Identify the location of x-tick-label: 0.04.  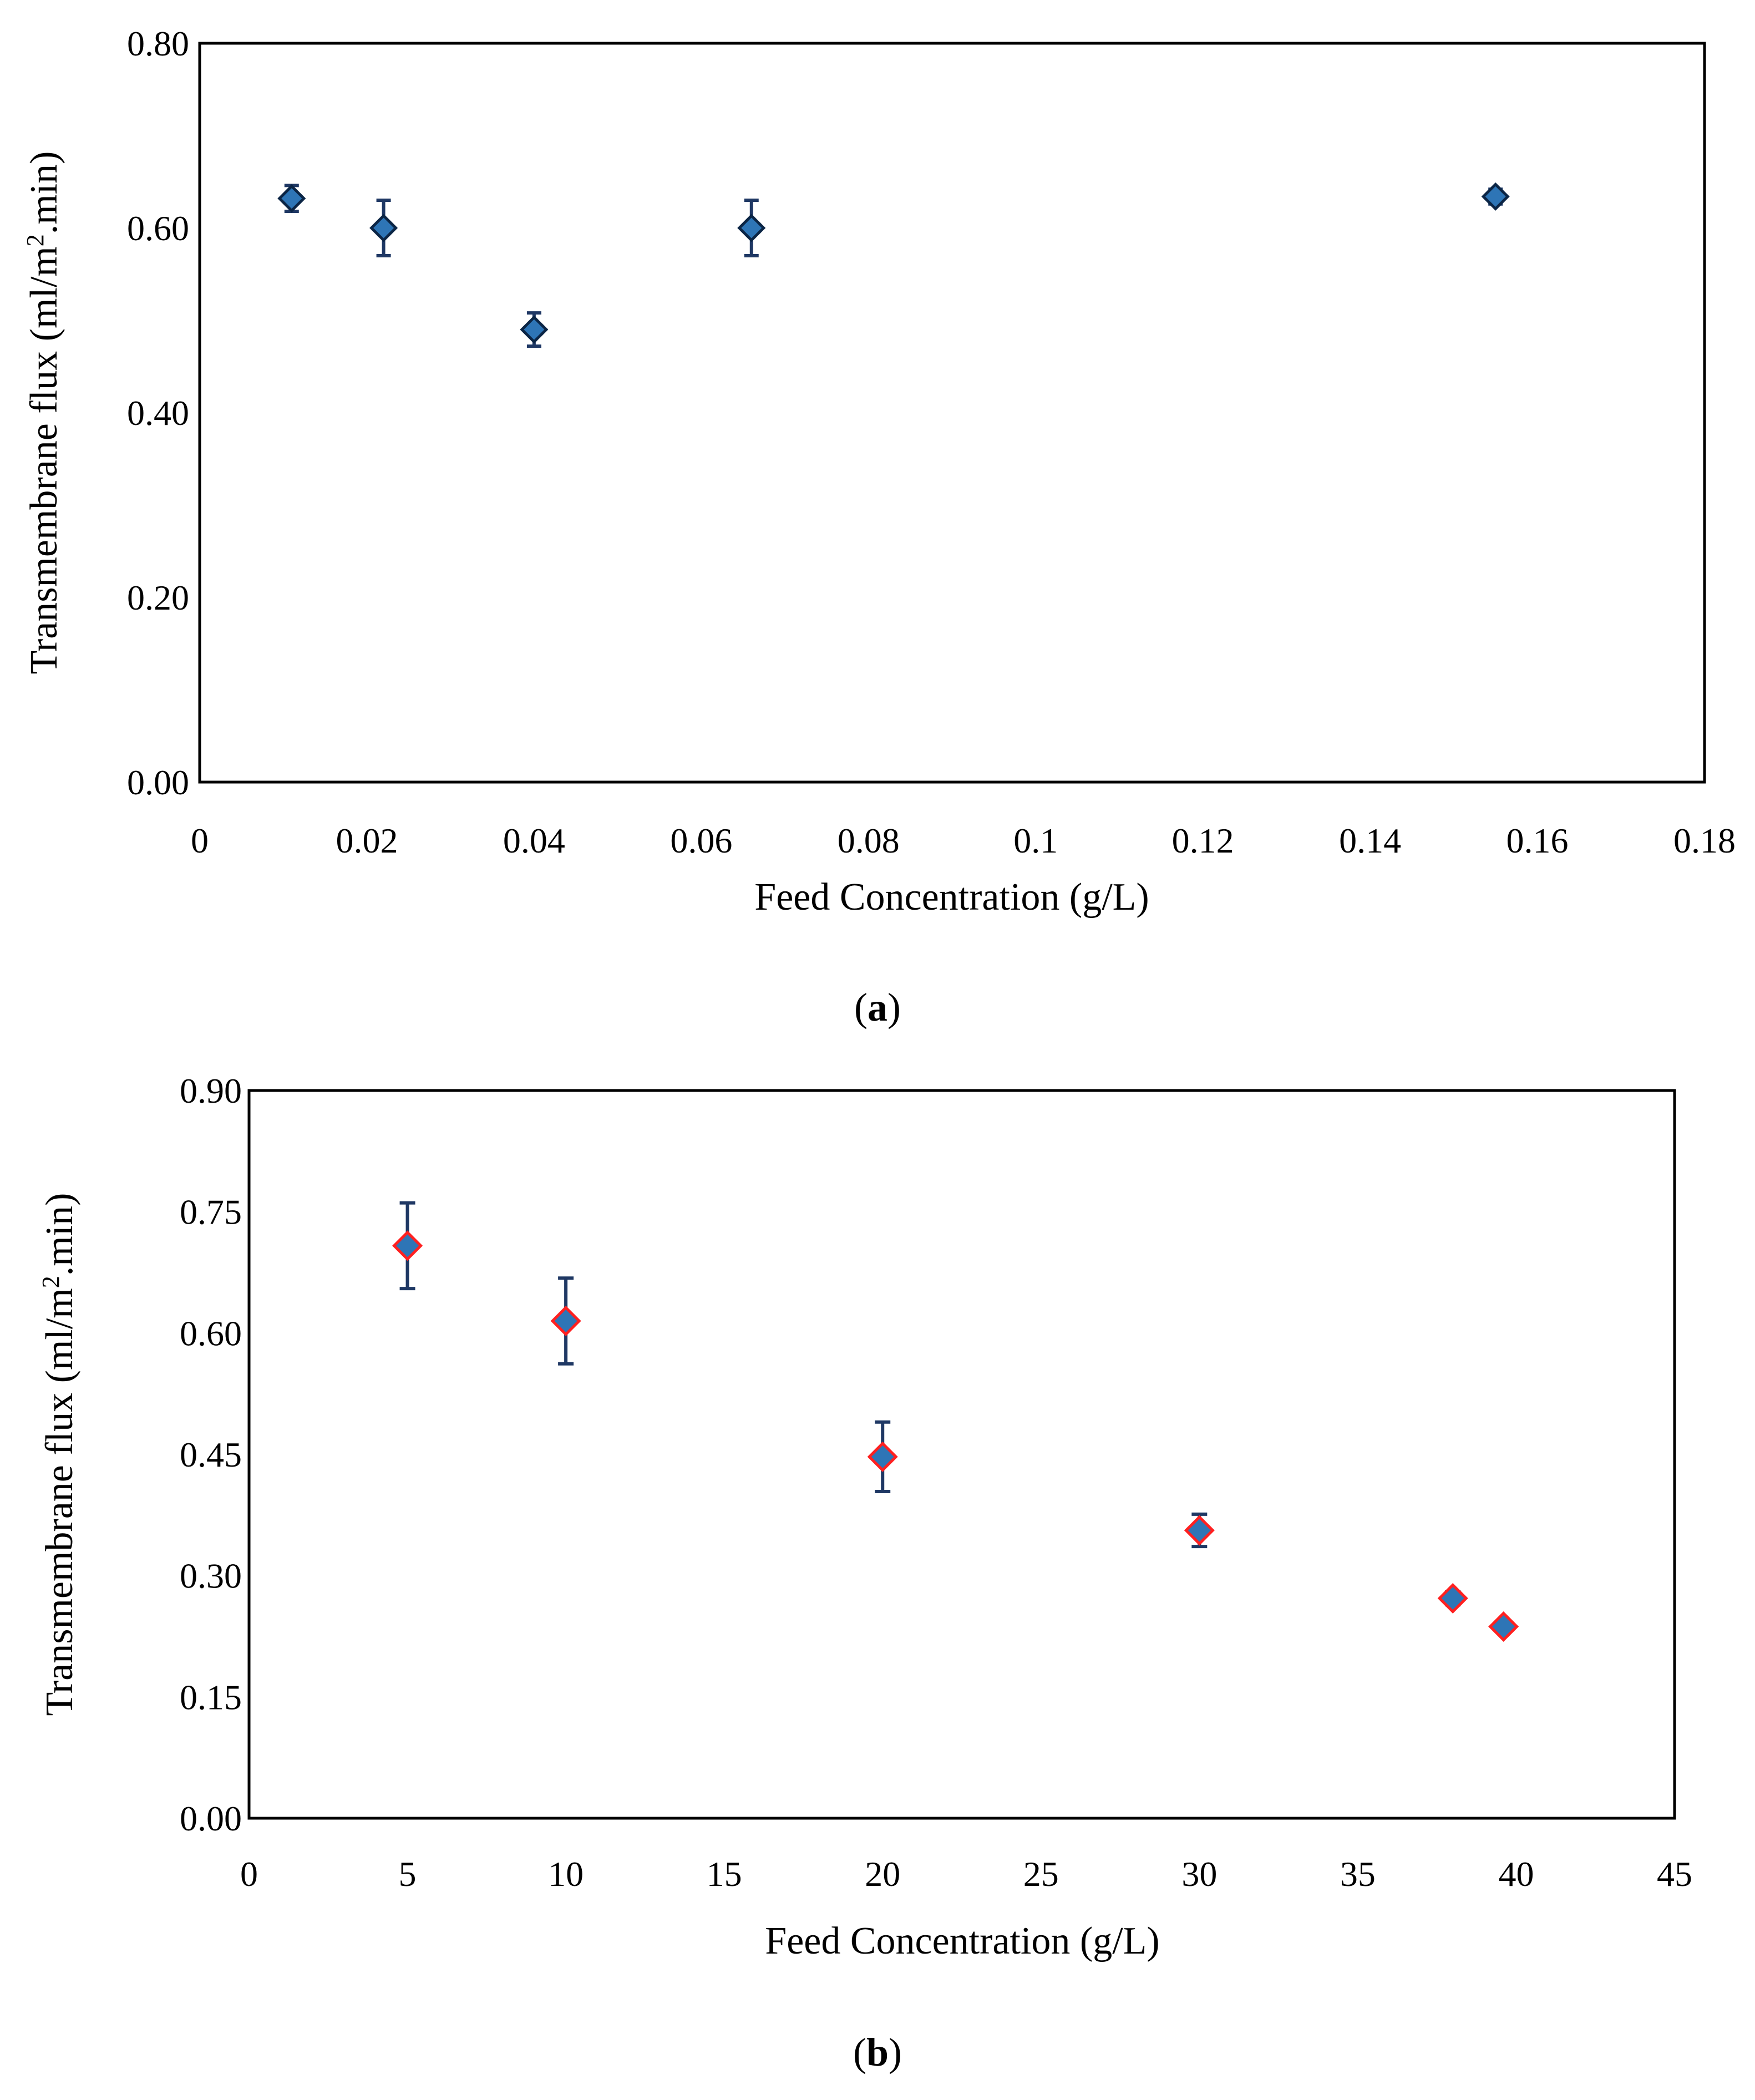
(534, 841).